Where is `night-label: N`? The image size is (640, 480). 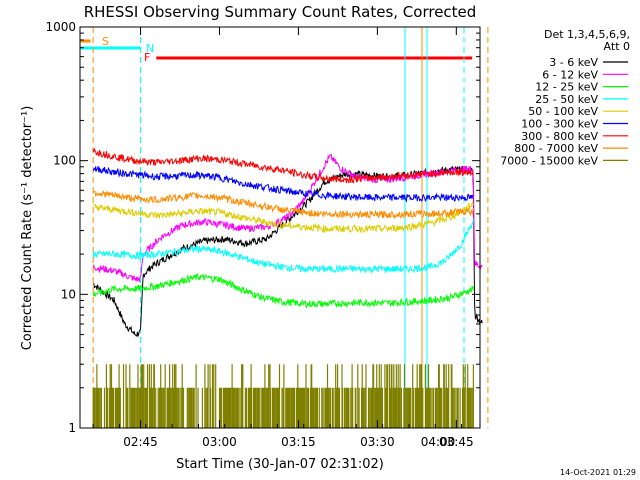 night-label: N is located at coordinates (150, 48).